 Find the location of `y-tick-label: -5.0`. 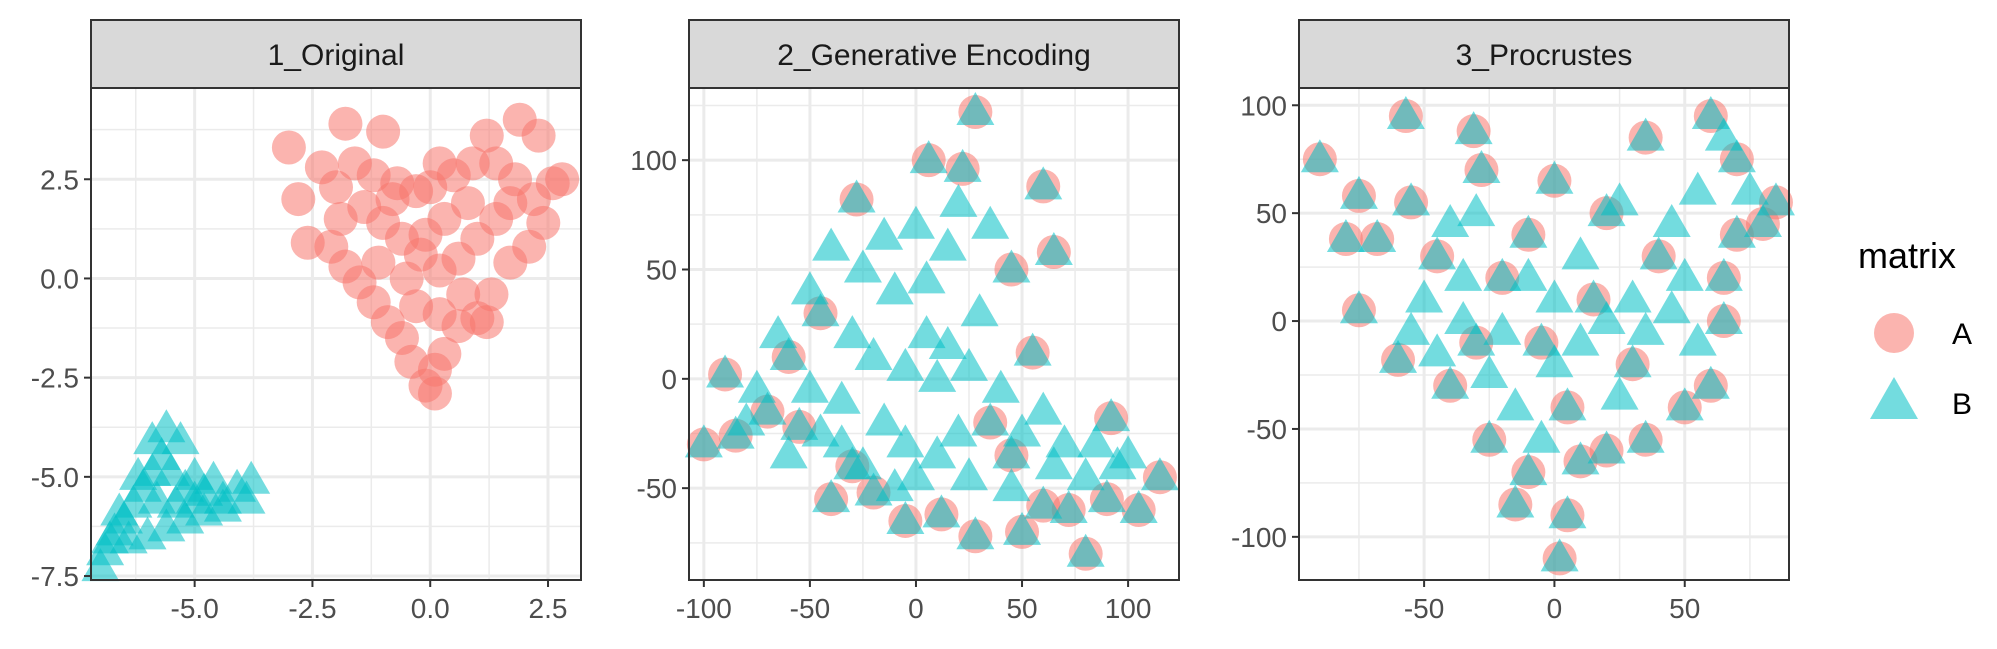

y-tick-label: -5.0 is located at coordinates (55, 477).